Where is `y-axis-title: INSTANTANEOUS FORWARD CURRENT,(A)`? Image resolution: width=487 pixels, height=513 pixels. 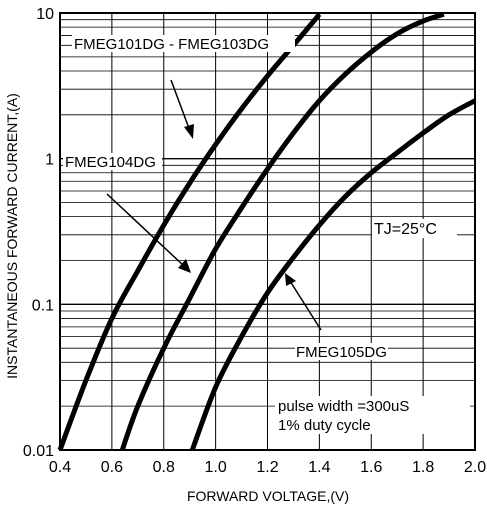
y-axis-title: INSTANTANEOUS FORWARD CURRENT,(A) is located at coordinates (12, 236).